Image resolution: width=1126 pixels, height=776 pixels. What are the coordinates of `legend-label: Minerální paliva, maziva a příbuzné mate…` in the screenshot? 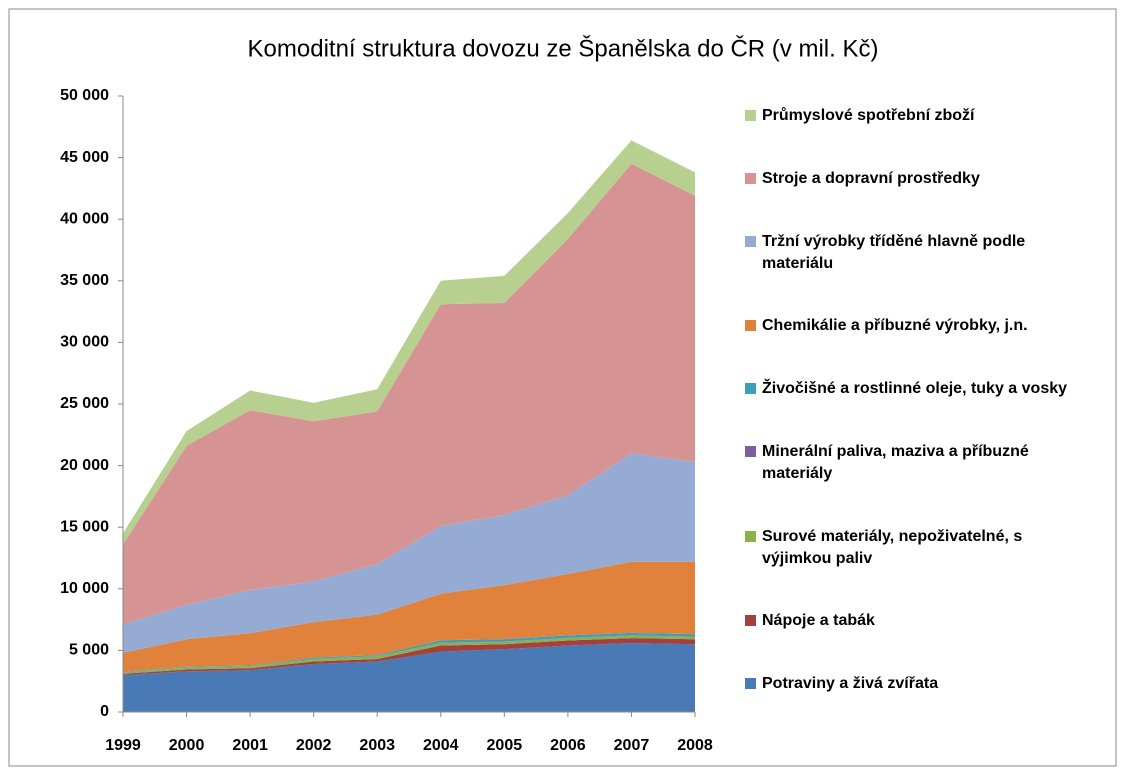 It's located at (895, 462).